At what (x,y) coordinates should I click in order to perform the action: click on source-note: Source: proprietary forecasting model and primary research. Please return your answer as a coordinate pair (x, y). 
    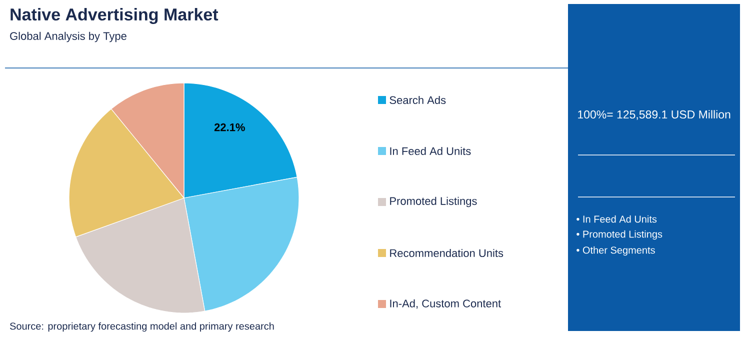
    Looking at the image, I should click on (142, 327).